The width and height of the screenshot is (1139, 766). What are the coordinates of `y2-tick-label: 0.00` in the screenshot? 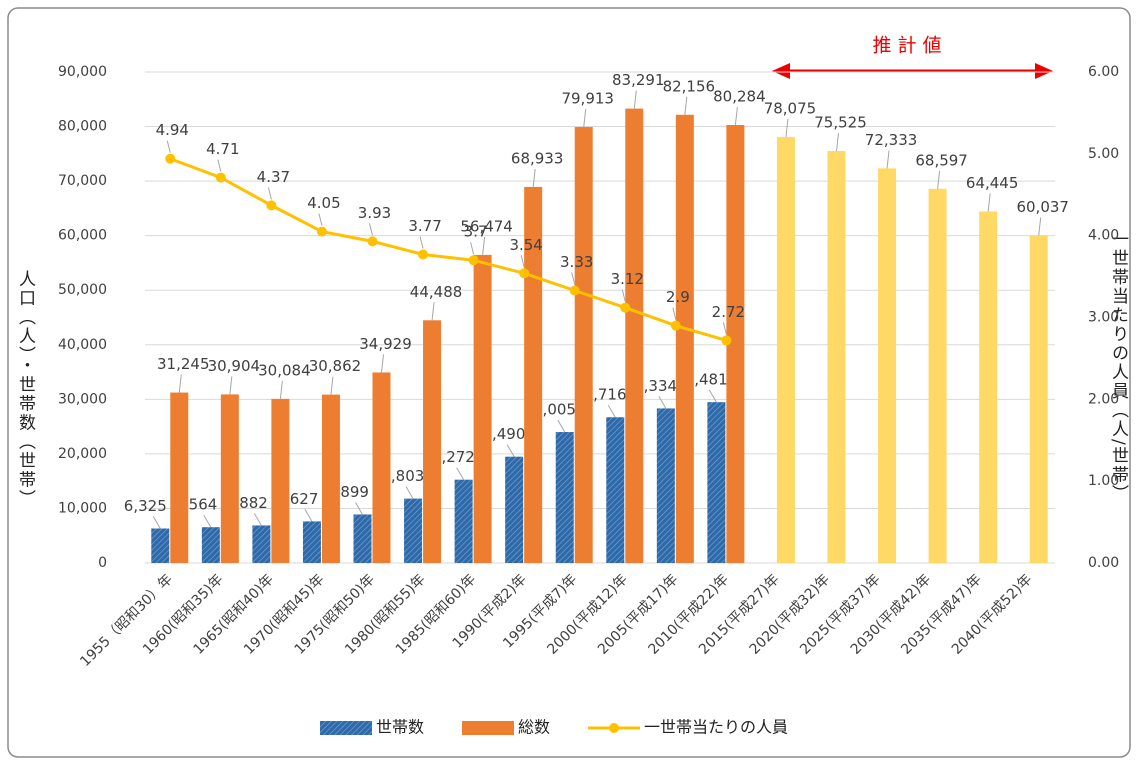 It's located at (1103, 563).